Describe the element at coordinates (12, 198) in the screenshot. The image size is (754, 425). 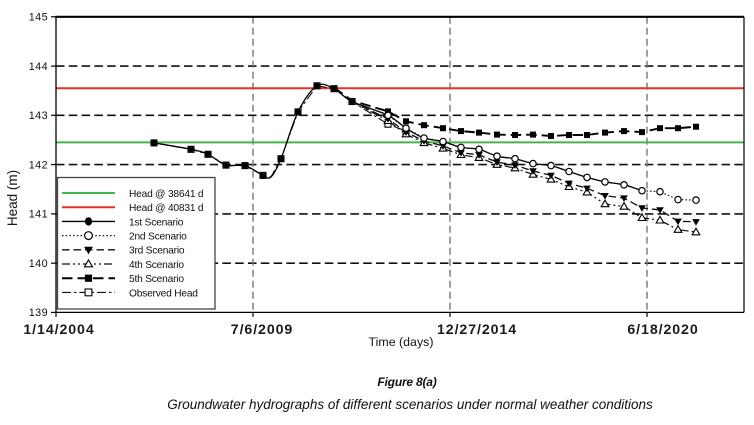
I see `svg-text: Head (m)` at that location.